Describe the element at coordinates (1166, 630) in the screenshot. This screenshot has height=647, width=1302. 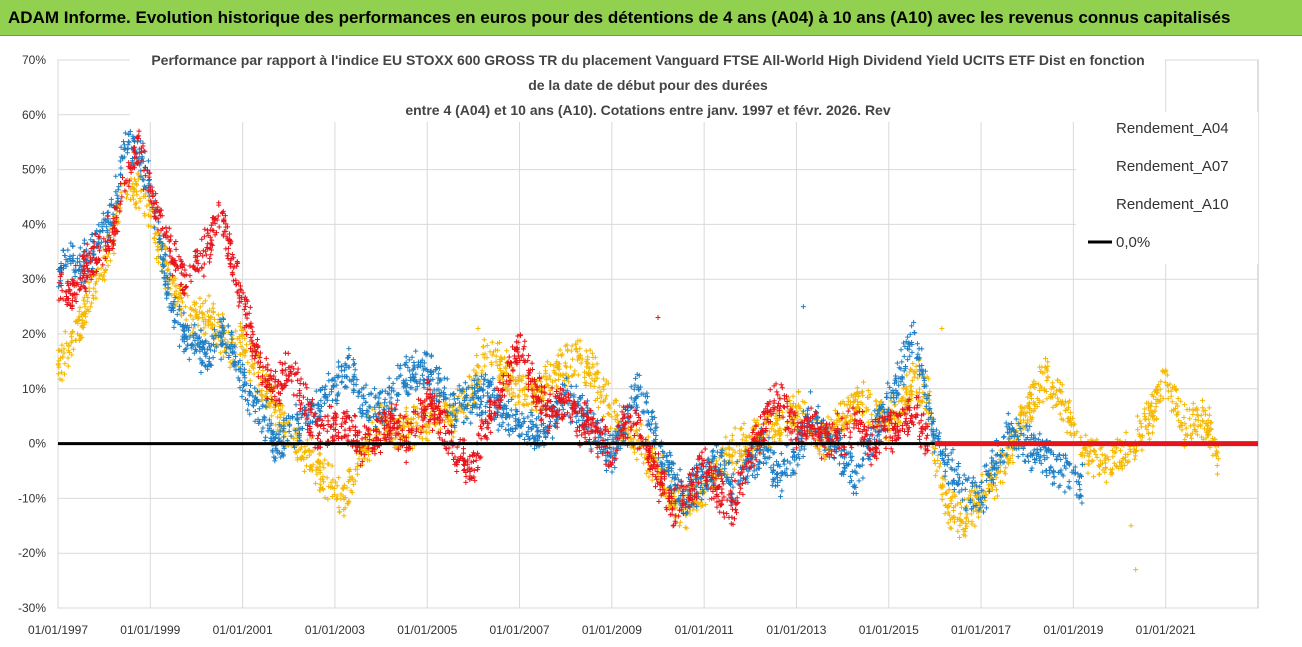
I see `x-tick-label: 01/01/2021` at that location.